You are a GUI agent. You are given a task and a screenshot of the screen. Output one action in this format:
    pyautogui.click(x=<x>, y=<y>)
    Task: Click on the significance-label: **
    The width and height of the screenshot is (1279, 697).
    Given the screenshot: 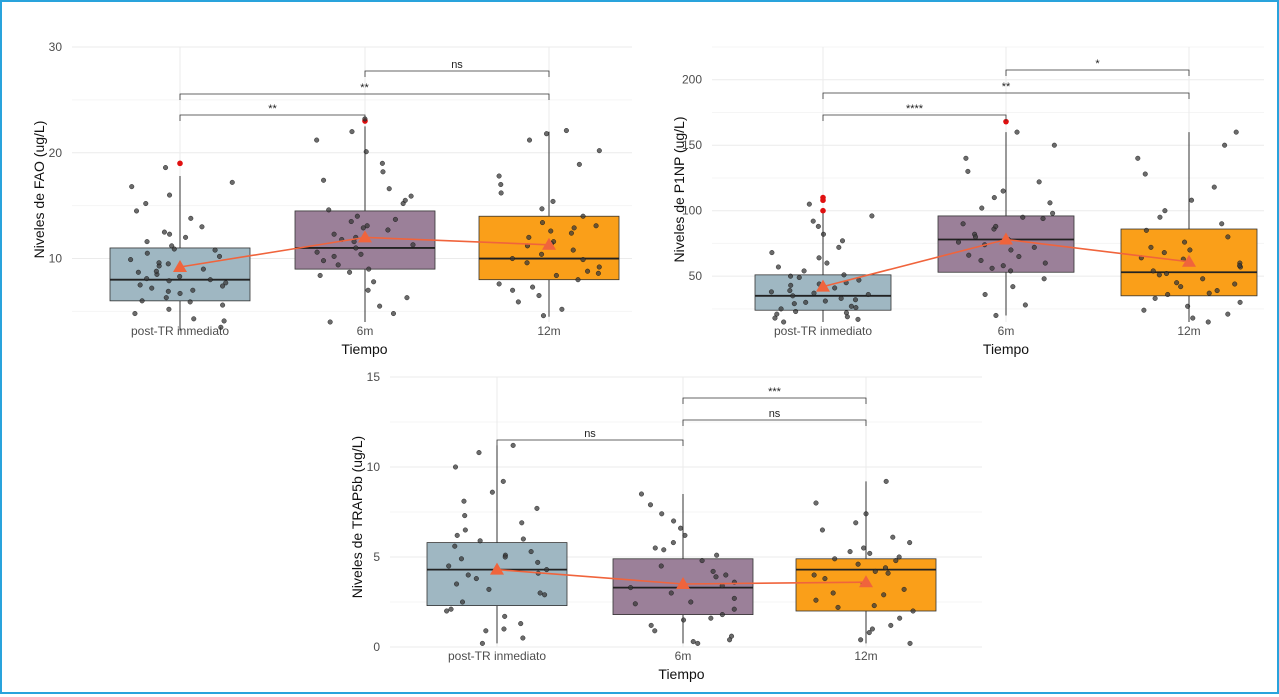 What is the action you would take?
    pyautogui.click(x=272, y=109)
    